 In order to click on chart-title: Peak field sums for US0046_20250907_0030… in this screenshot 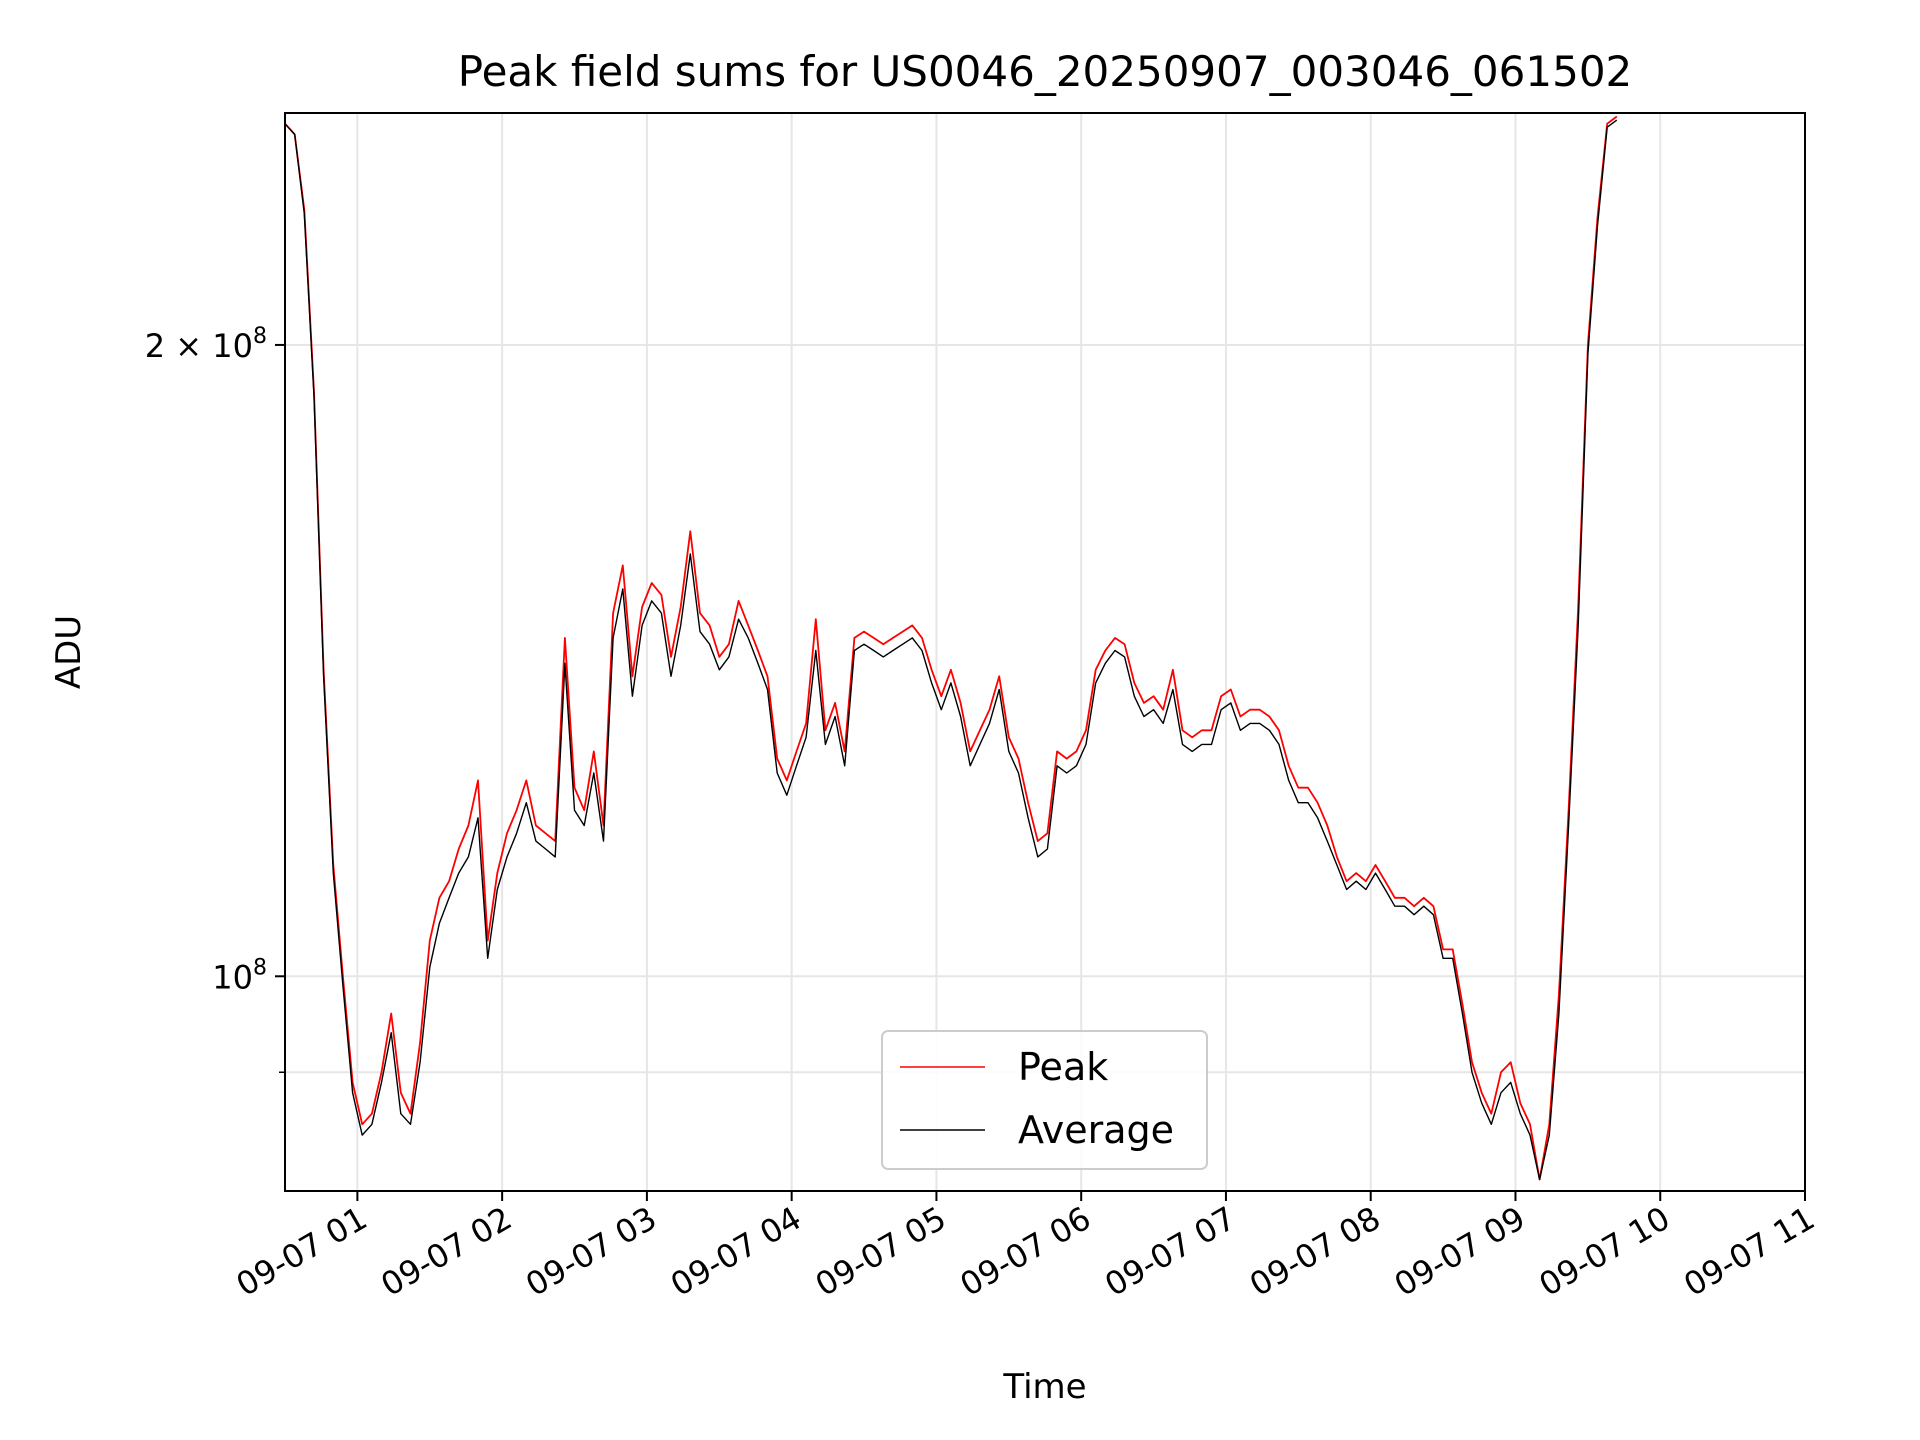, I will do `click(1045, 71)`.